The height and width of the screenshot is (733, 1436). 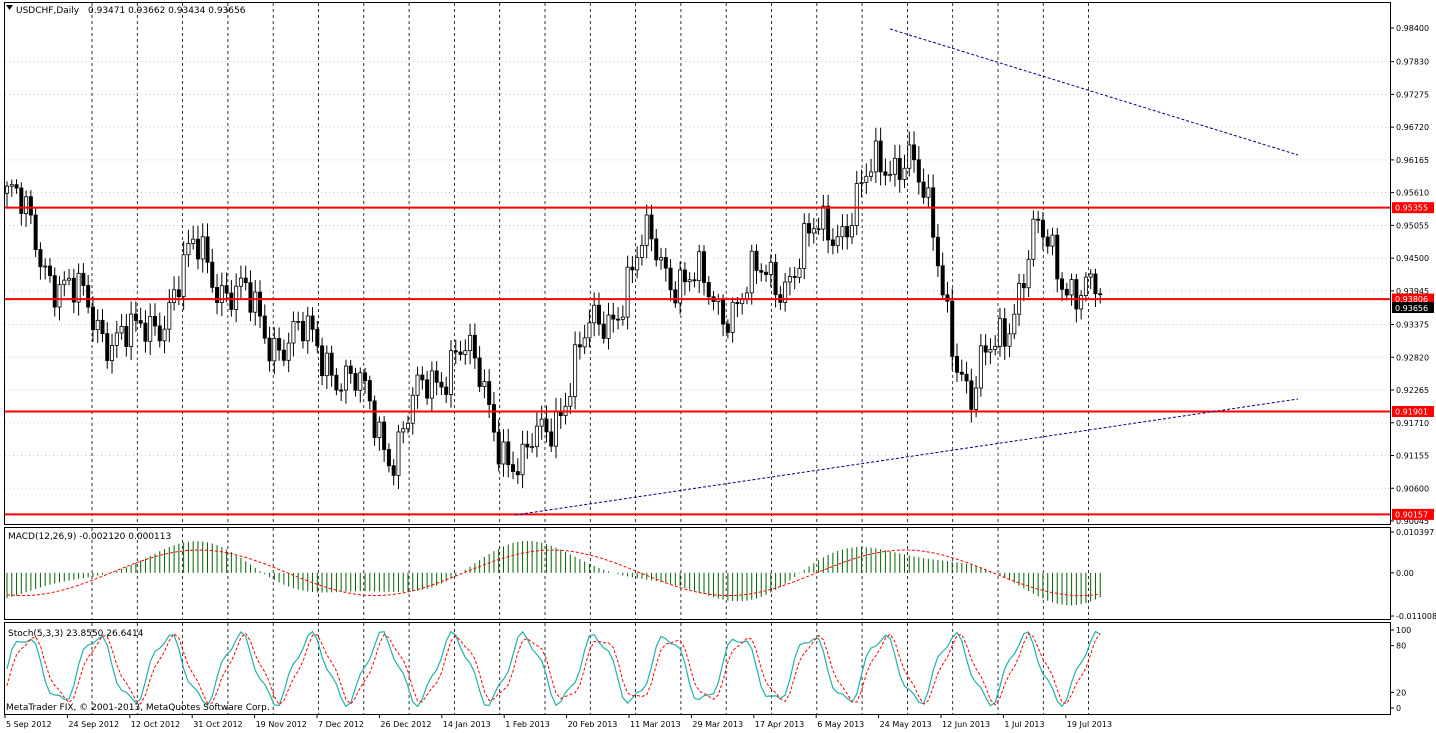 What do you see at coordinates (1412, 62) in the screenshot?
I see `price-scale-label: 0.97830` at bounding box center [1412, 62].